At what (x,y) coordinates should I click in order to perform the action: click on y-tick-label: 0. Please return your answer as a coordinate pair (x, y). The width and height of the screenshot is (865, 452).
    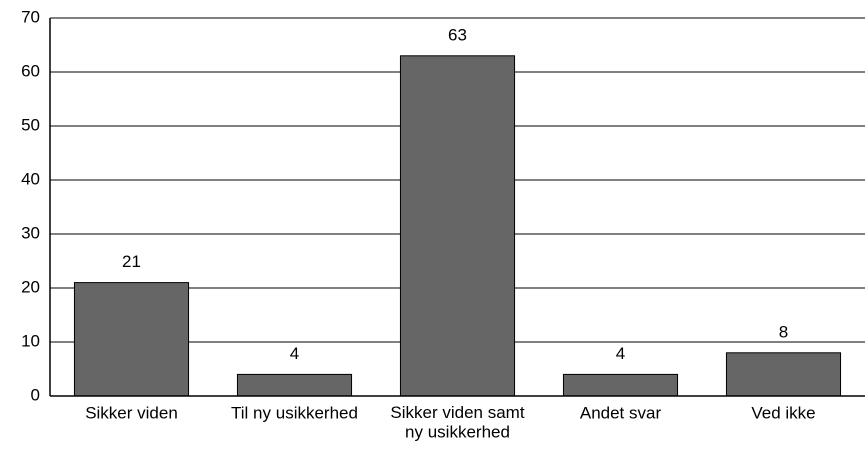
    Looking at the image, I should click on (35, 394).